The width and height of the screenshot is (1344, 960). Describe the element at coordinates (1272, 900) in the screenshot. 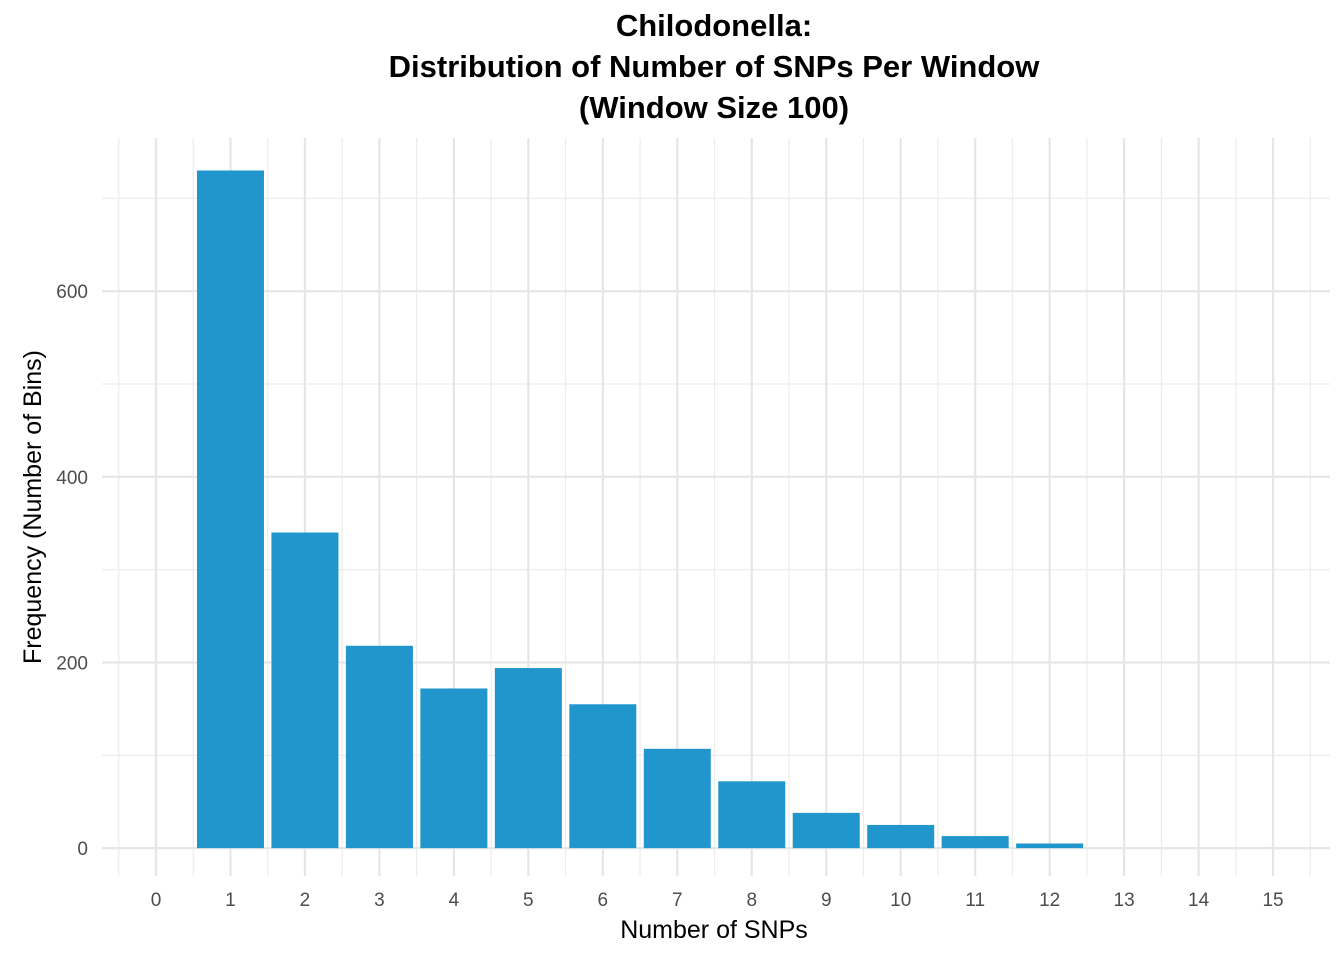

I see `x-tick-label: 15` at that location.